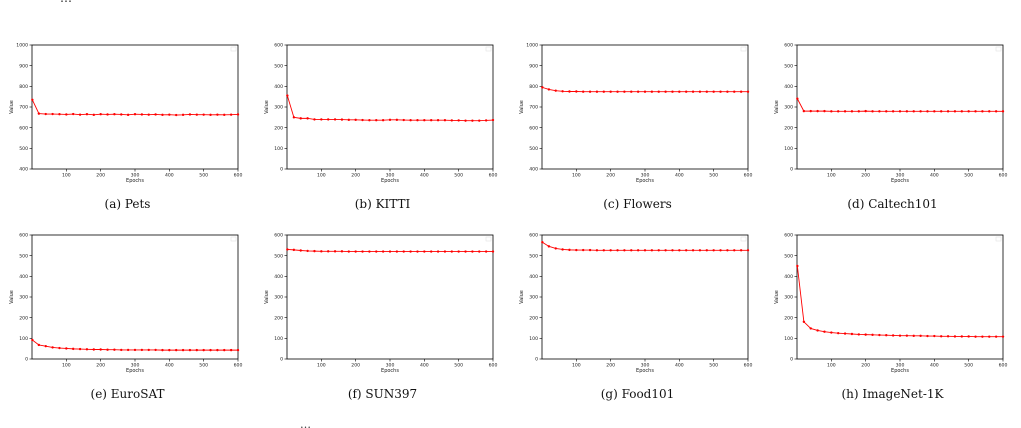  What do you see at coordinates (743, 239) in the screenshot?
I see `legend-box` at bounding box center [743, 239].